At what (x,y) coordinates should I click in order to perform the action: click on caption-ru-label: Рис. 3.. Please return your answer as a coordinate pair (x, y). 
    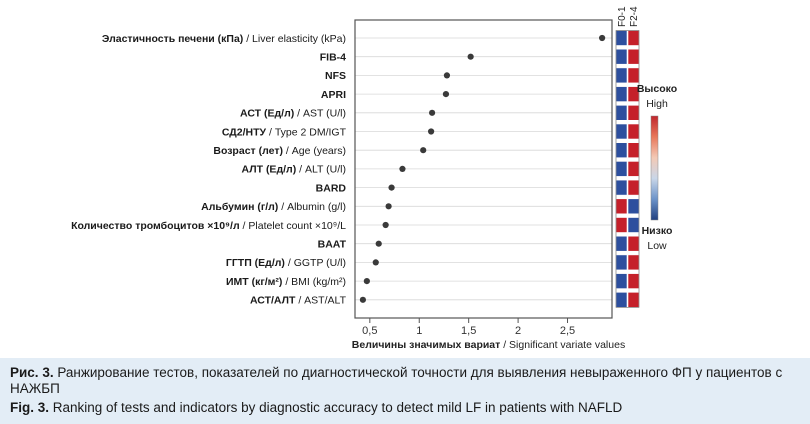
    Looking at the image, I should click on (32, 372).